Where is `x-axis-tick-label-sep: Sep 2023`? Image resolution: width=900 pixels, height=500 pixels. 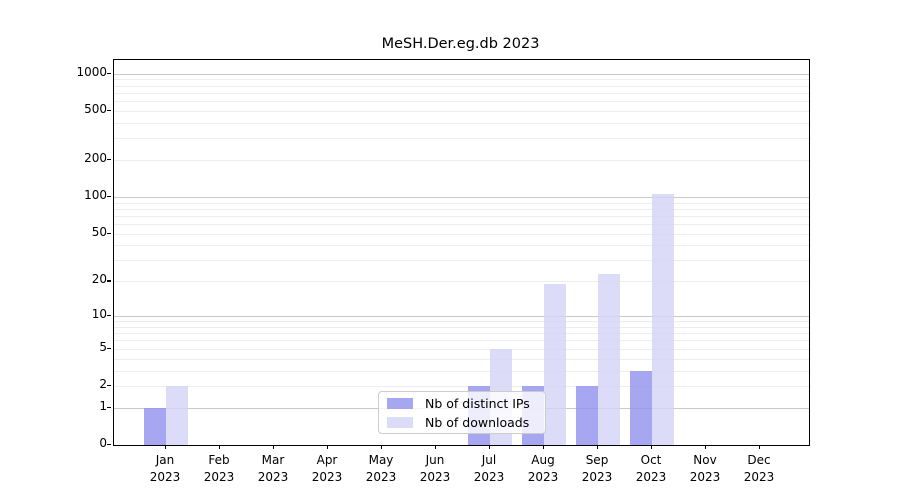
x-axis-tick-label-sep: Sep 2023 is located at coordinates (597, 468).